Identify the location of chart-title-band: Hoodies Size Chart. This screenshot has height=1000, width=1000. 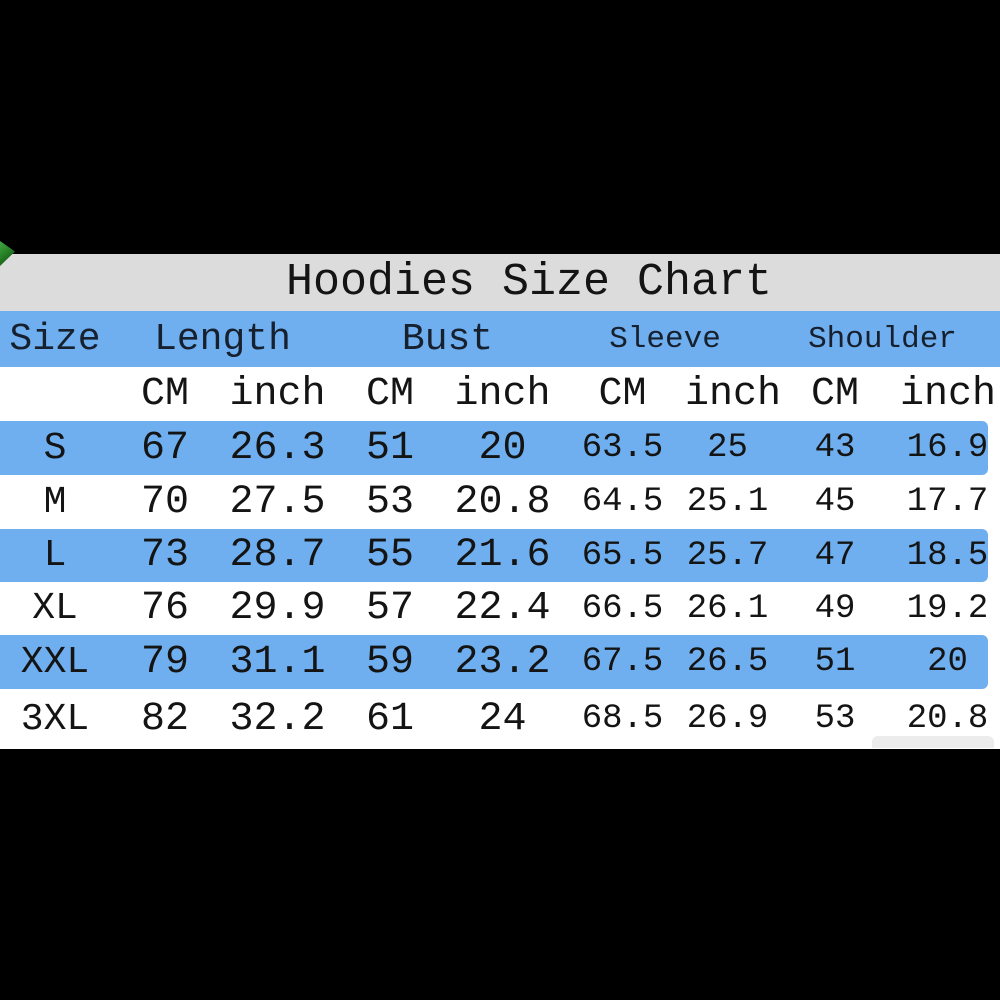
(500, 282).